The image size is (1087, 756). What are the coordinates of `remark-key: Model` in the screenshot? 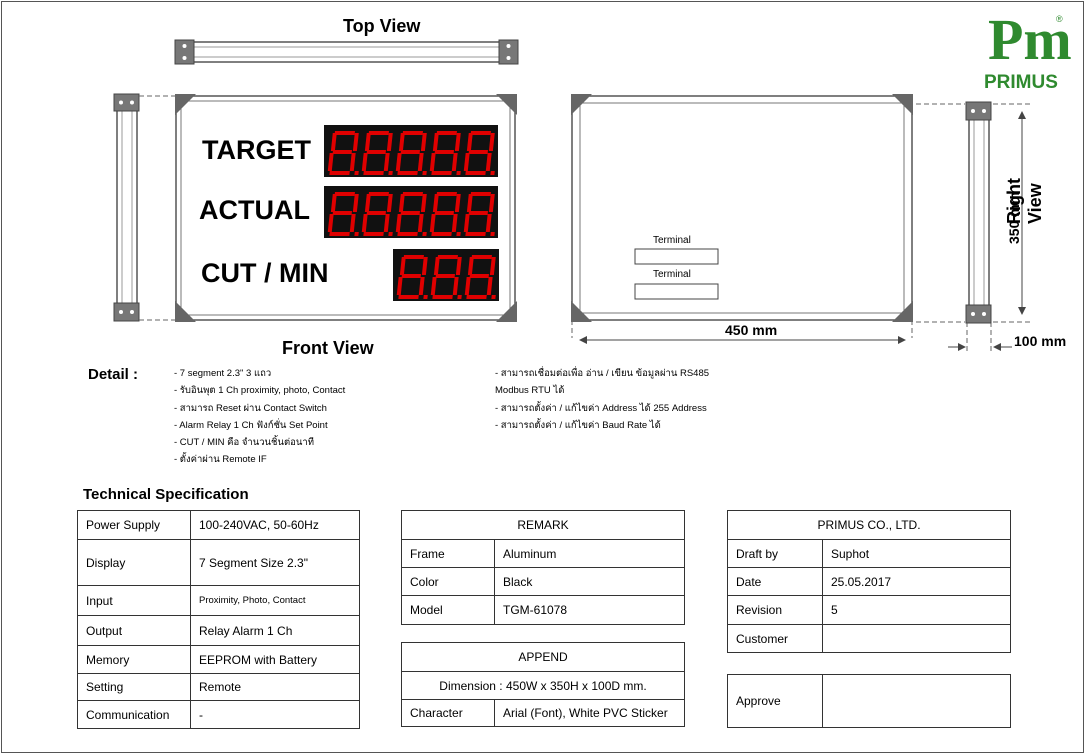 It's located at (448, 610).